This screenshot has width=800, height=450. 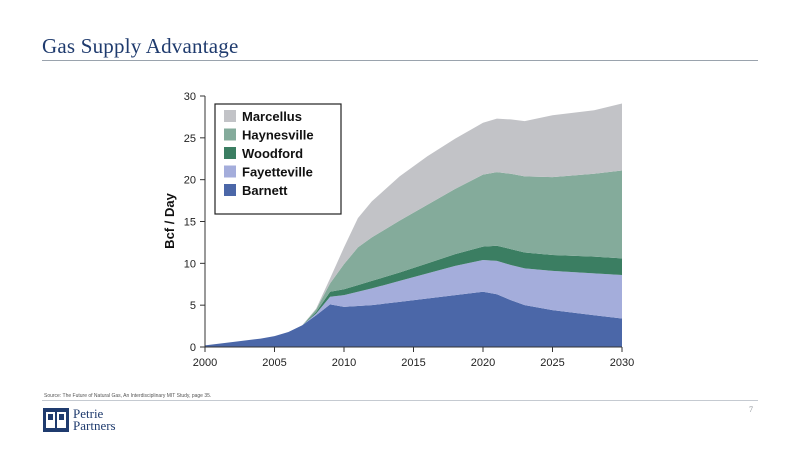 I want to click on legend-swatch-barnett, so click(x=230, y=190).